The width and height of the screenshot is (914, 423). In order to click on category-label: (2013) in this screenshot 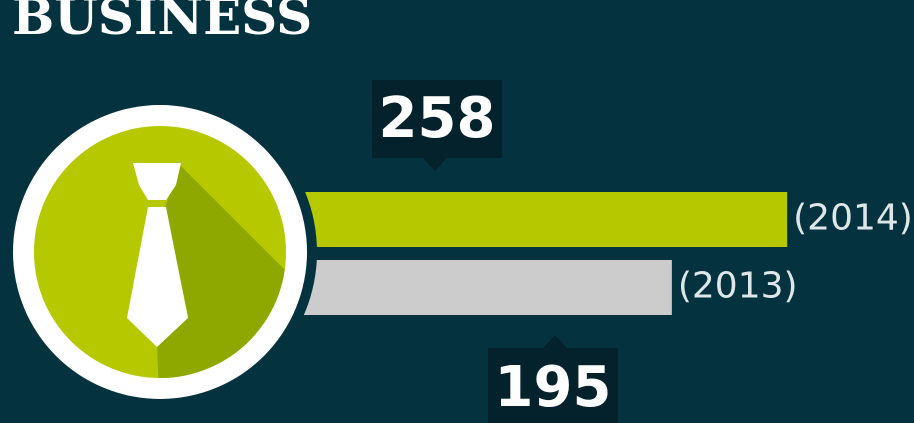, I will do `click(738, 286)`.